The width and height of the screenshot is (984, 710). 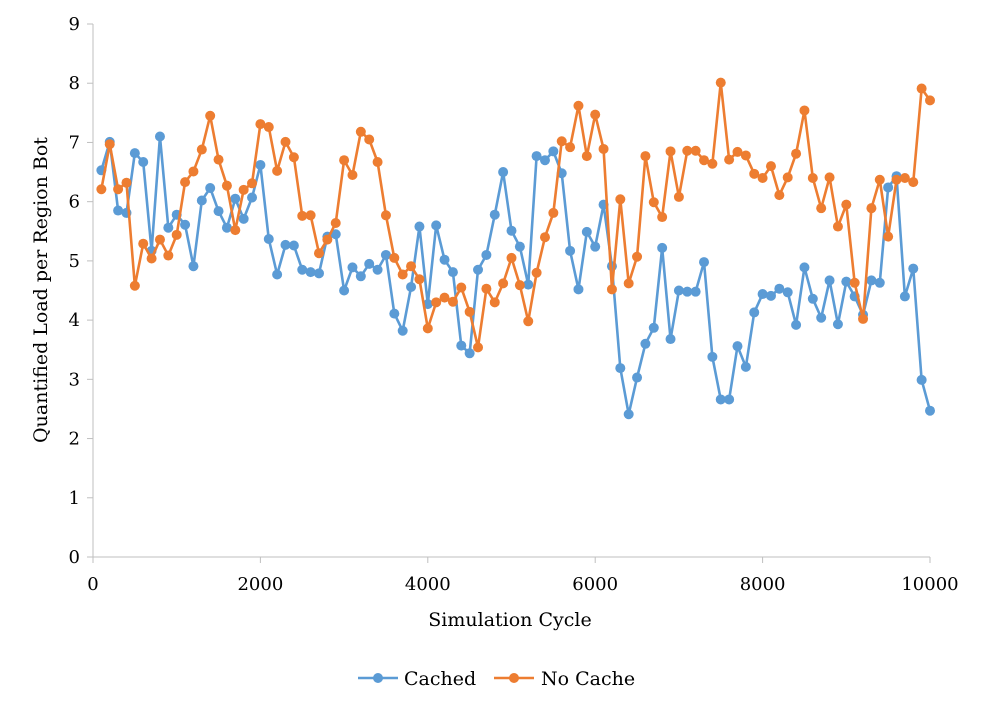 What do you see at coordinates (440, 679) in the screenshot?
I see `legend-label: Cached` at bounding box center [440, 679].